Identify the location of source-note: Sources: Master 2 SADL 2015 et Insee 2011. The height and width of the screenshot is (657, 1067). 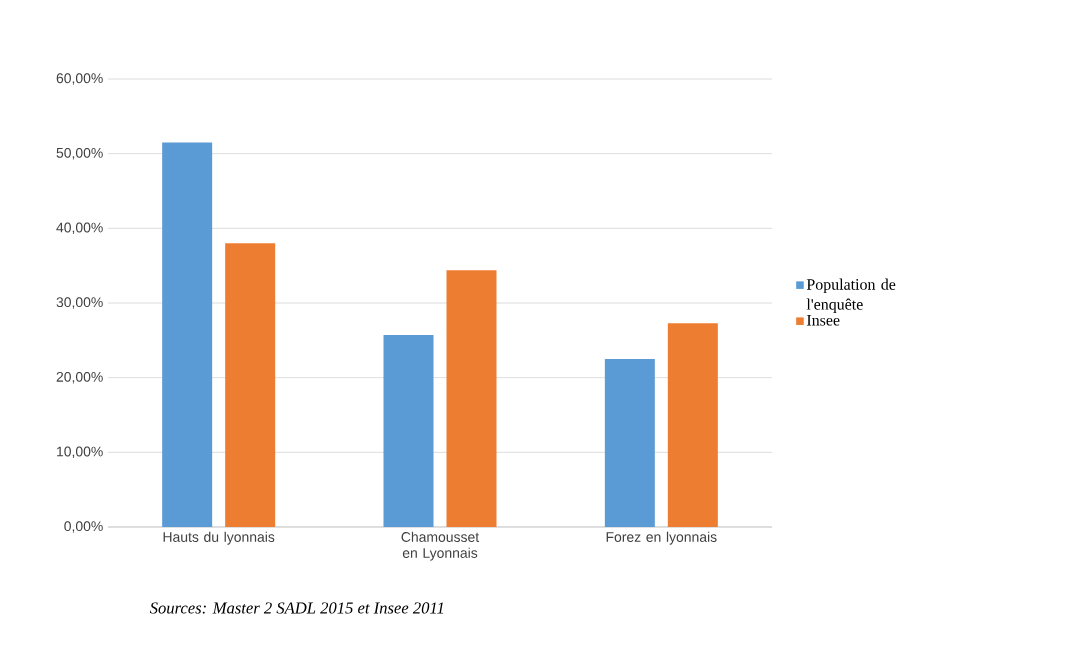
(296, 608).